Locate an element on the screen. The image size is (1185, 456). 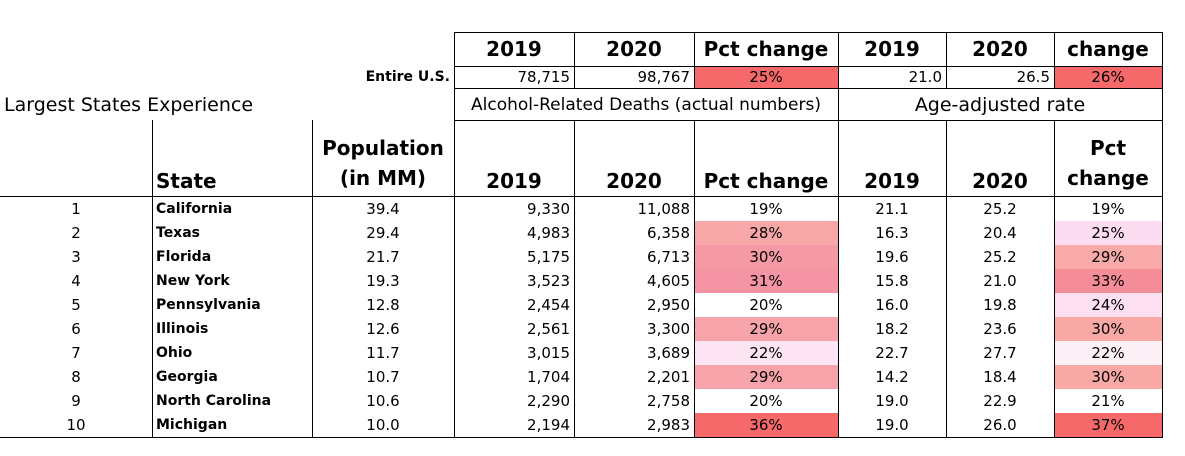
col-header-rate-pct-line1: Pct is located at coordinates (1108, 148).